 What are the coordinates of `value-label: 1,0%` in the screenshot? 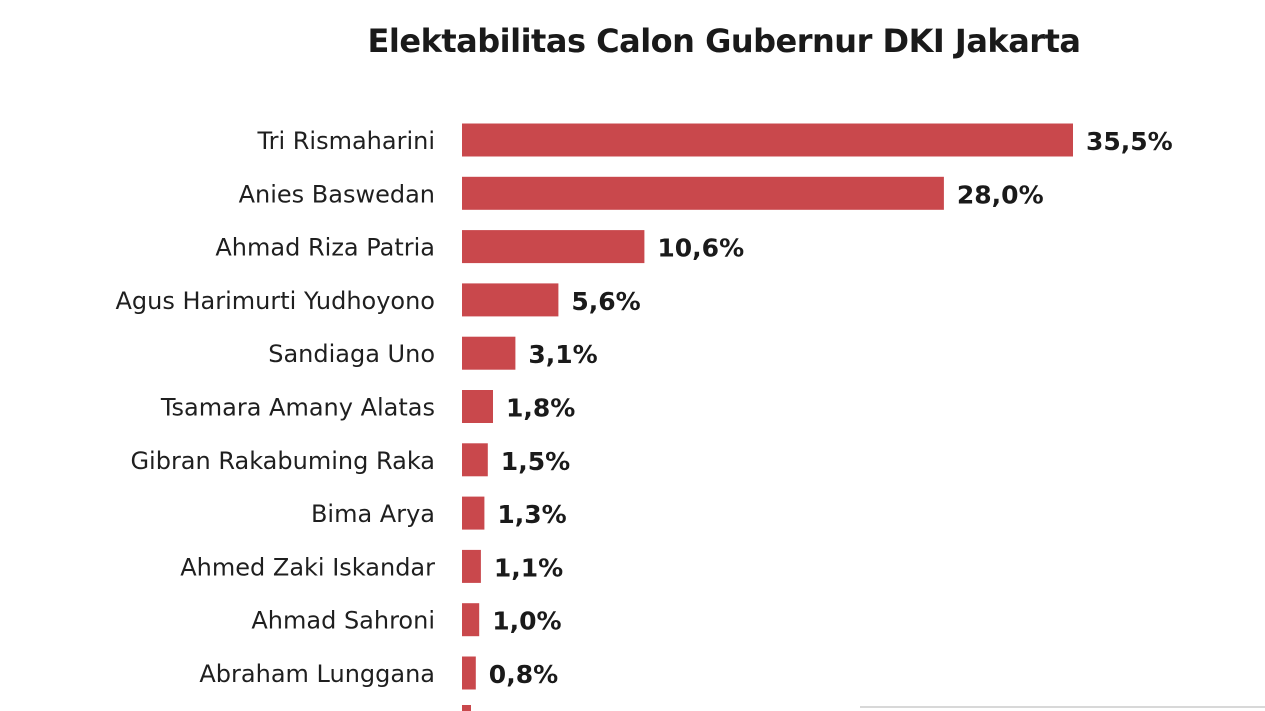 It's located at (526, 621).